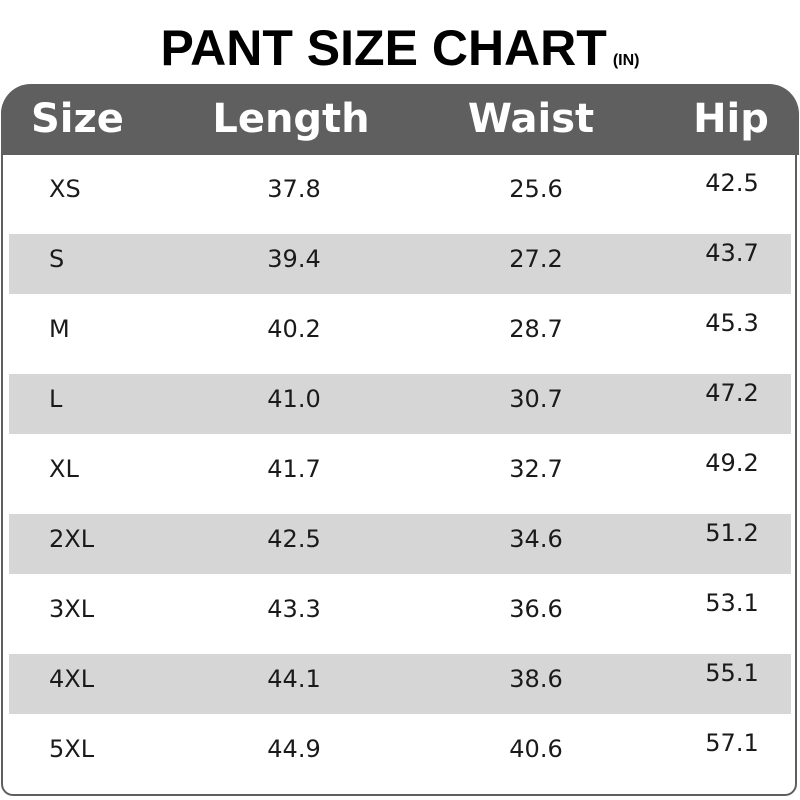  What do you see at coordinates (536, 469) in the screenshot?
I see `cell-waist: 32.7` at bounding box center [536, 469].